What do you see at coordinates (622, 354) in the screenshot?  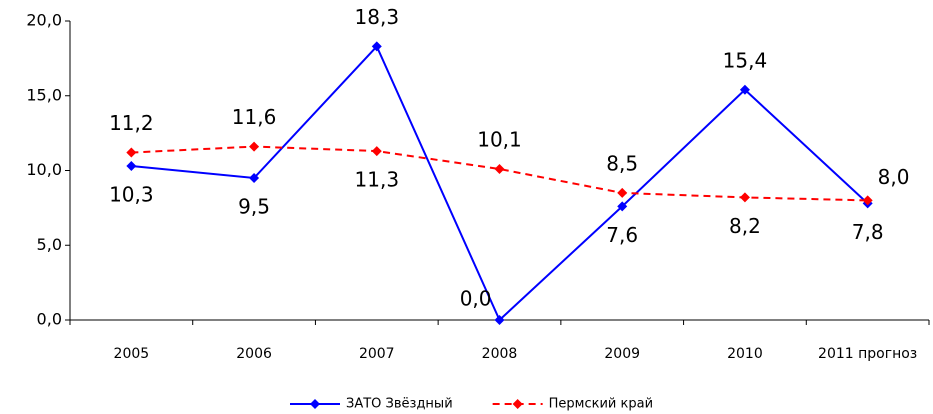 I see `x-tick-label: 2009` at bounding box center [622, 354].